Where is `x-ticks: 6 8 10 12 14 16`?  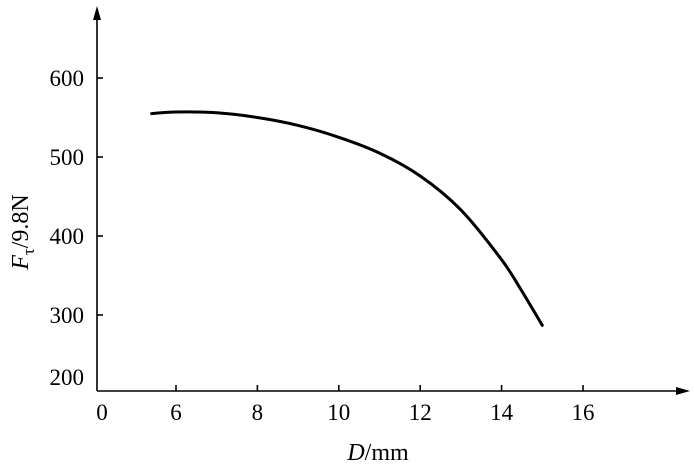 x-ticks: 6 8 10 12 14 16 is located at coordinates (382, 405).